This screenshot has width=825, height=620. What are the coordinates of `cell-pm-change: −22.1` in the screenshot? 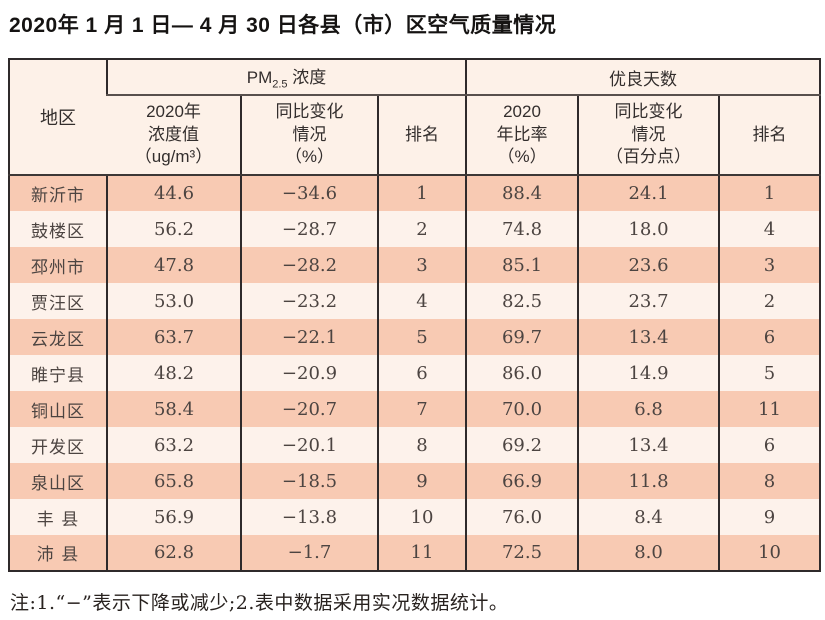 It's located at (309, 337).